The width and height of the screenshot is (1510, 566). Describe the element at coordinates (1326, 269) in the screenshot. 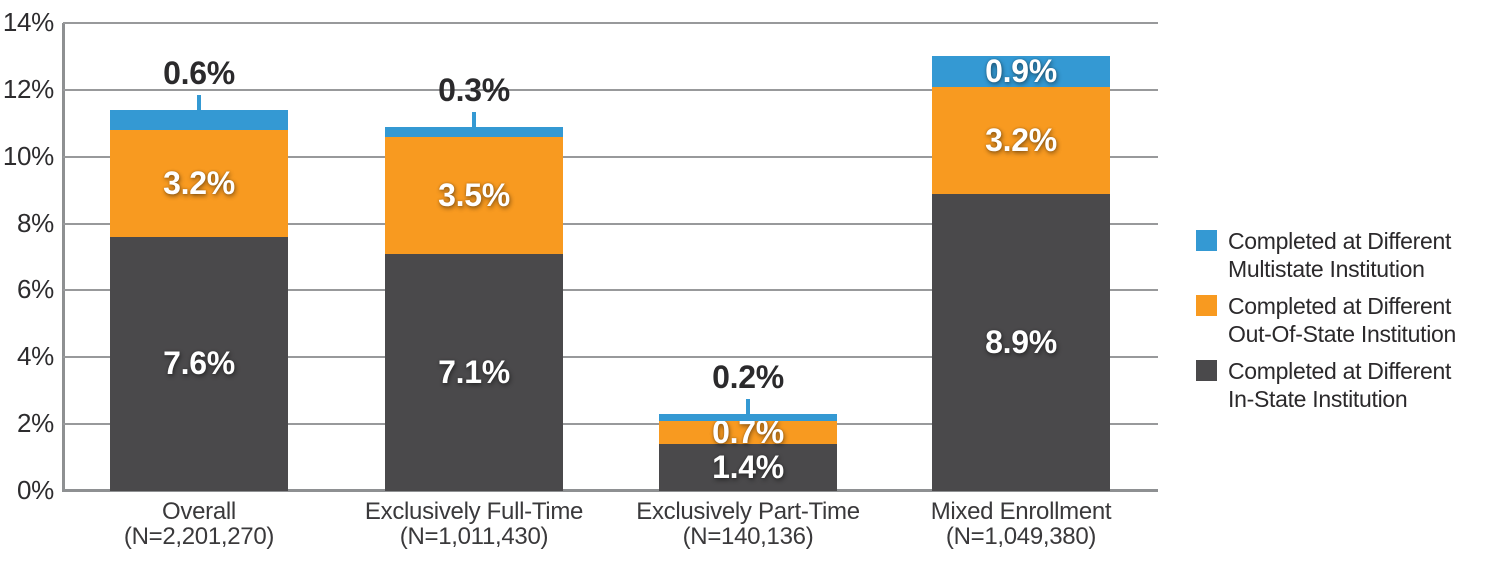

I see `legend-label-line2: Multistate Institution` at that location.